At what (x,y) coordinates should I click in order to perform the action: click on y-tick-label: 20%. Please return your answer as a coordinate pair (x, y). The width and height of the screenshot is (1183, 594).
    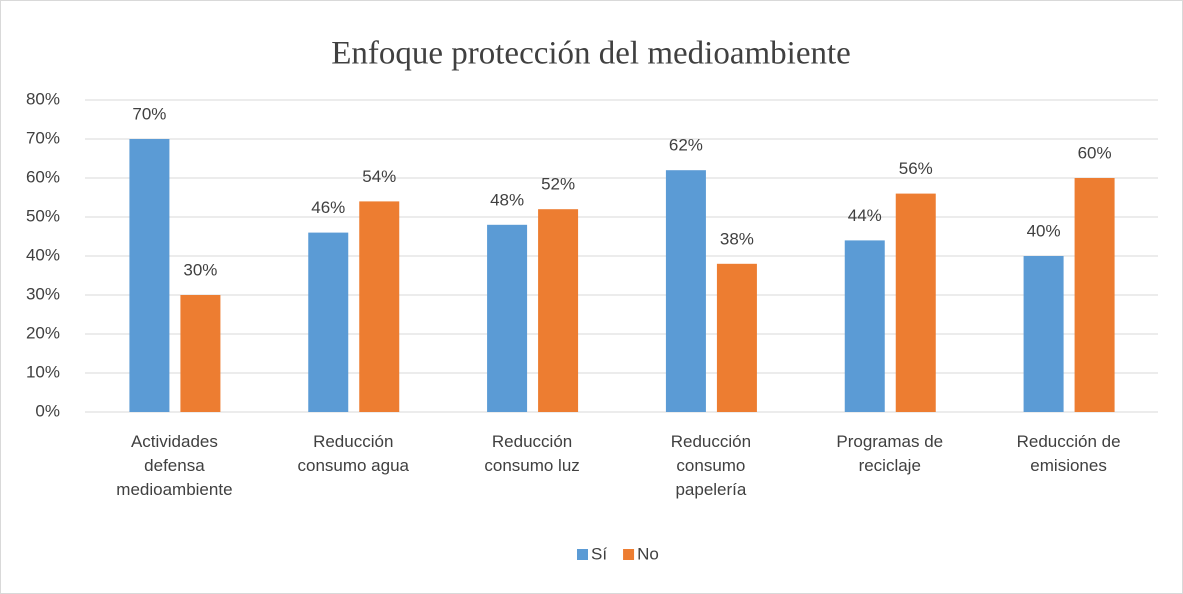
    Looking at the image, I should click on (43, 332).